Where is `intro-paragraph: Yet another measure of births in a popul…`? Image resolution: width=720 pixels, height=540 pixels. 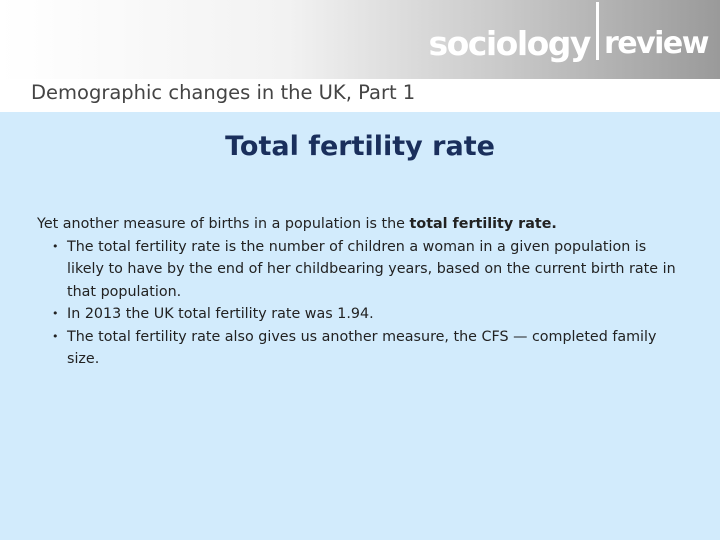 intro-paragraph: Yet another measure of births in a popul… is located at coordinates (362, 224).